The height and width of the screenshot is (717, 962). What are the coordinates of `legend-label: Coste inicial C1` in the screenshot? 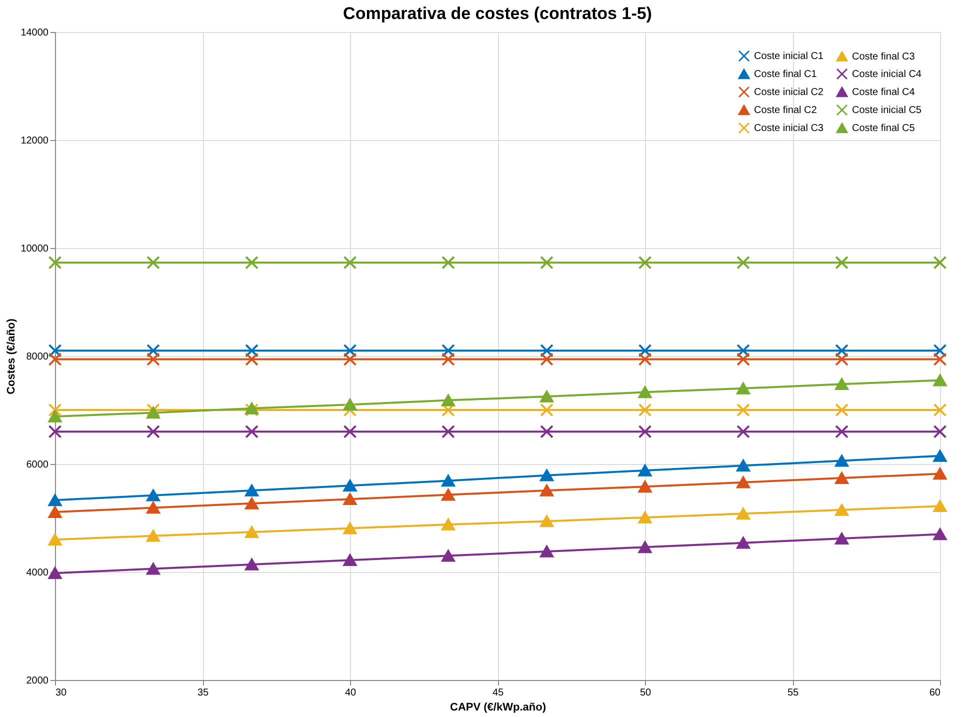 It's located at (789, 56).